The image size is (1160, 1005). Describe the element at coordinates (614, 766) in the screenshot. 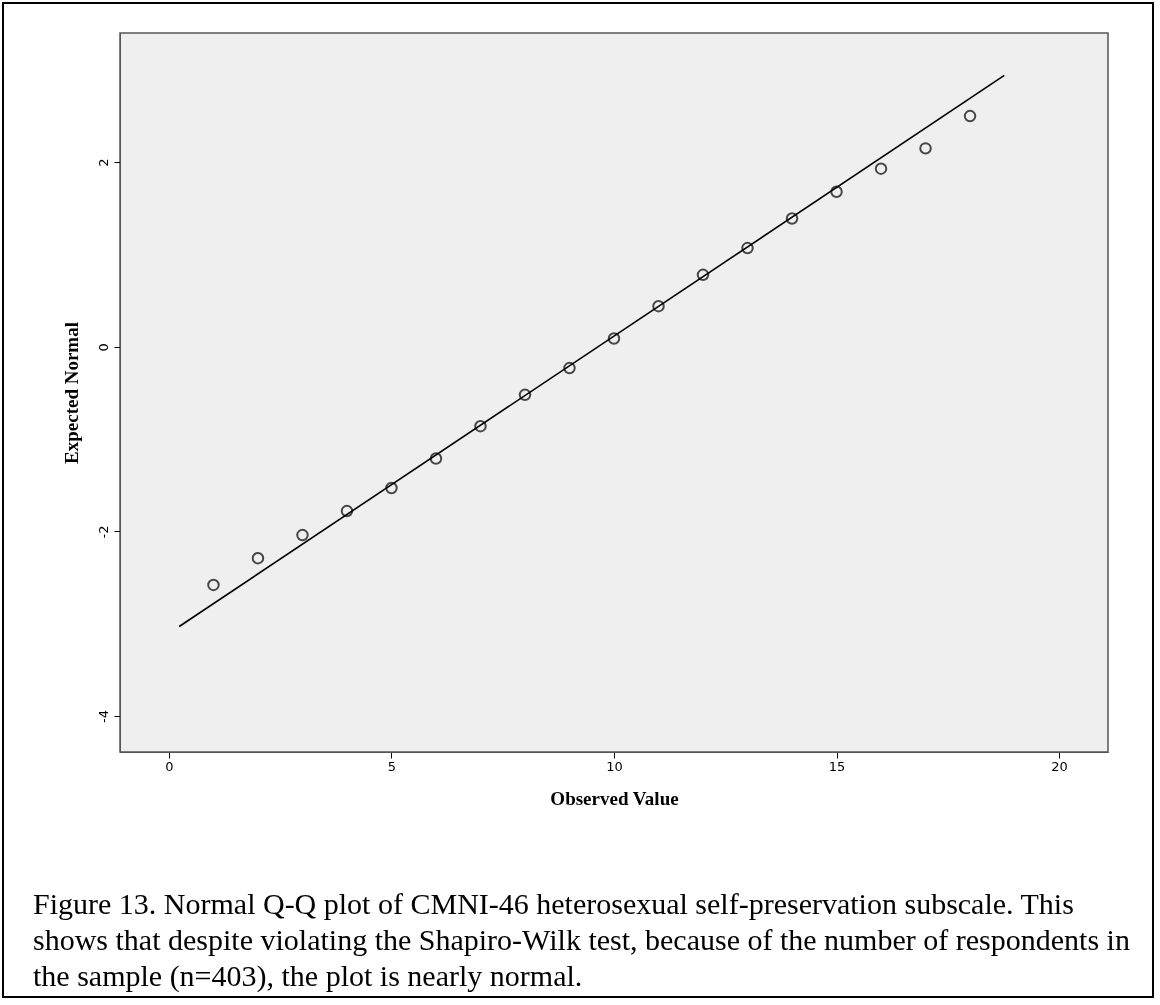

I see `x-tick-label: 10` at that location.